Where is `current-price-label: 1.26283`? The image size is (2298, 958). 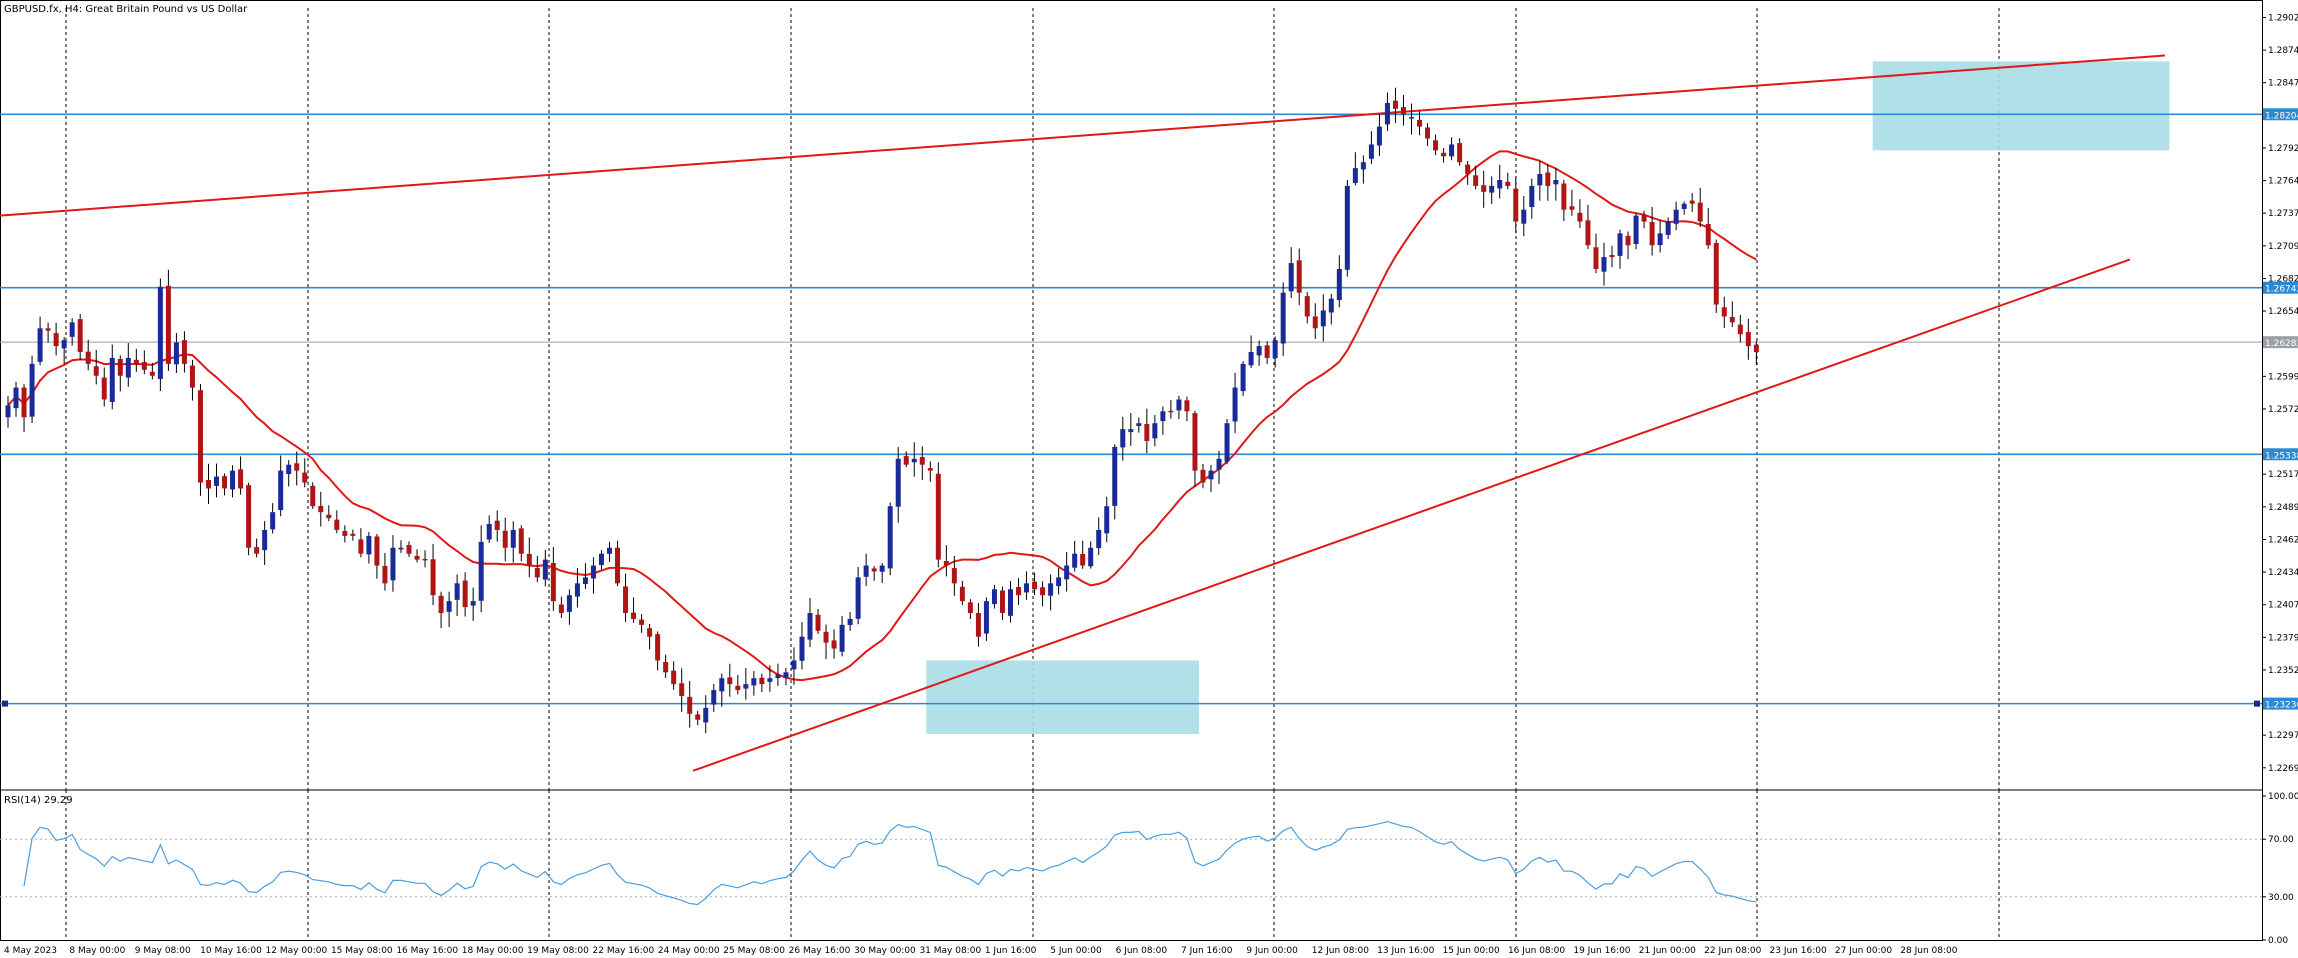
current-price-label: 1.26283 is located at coordinates (2281, 344).